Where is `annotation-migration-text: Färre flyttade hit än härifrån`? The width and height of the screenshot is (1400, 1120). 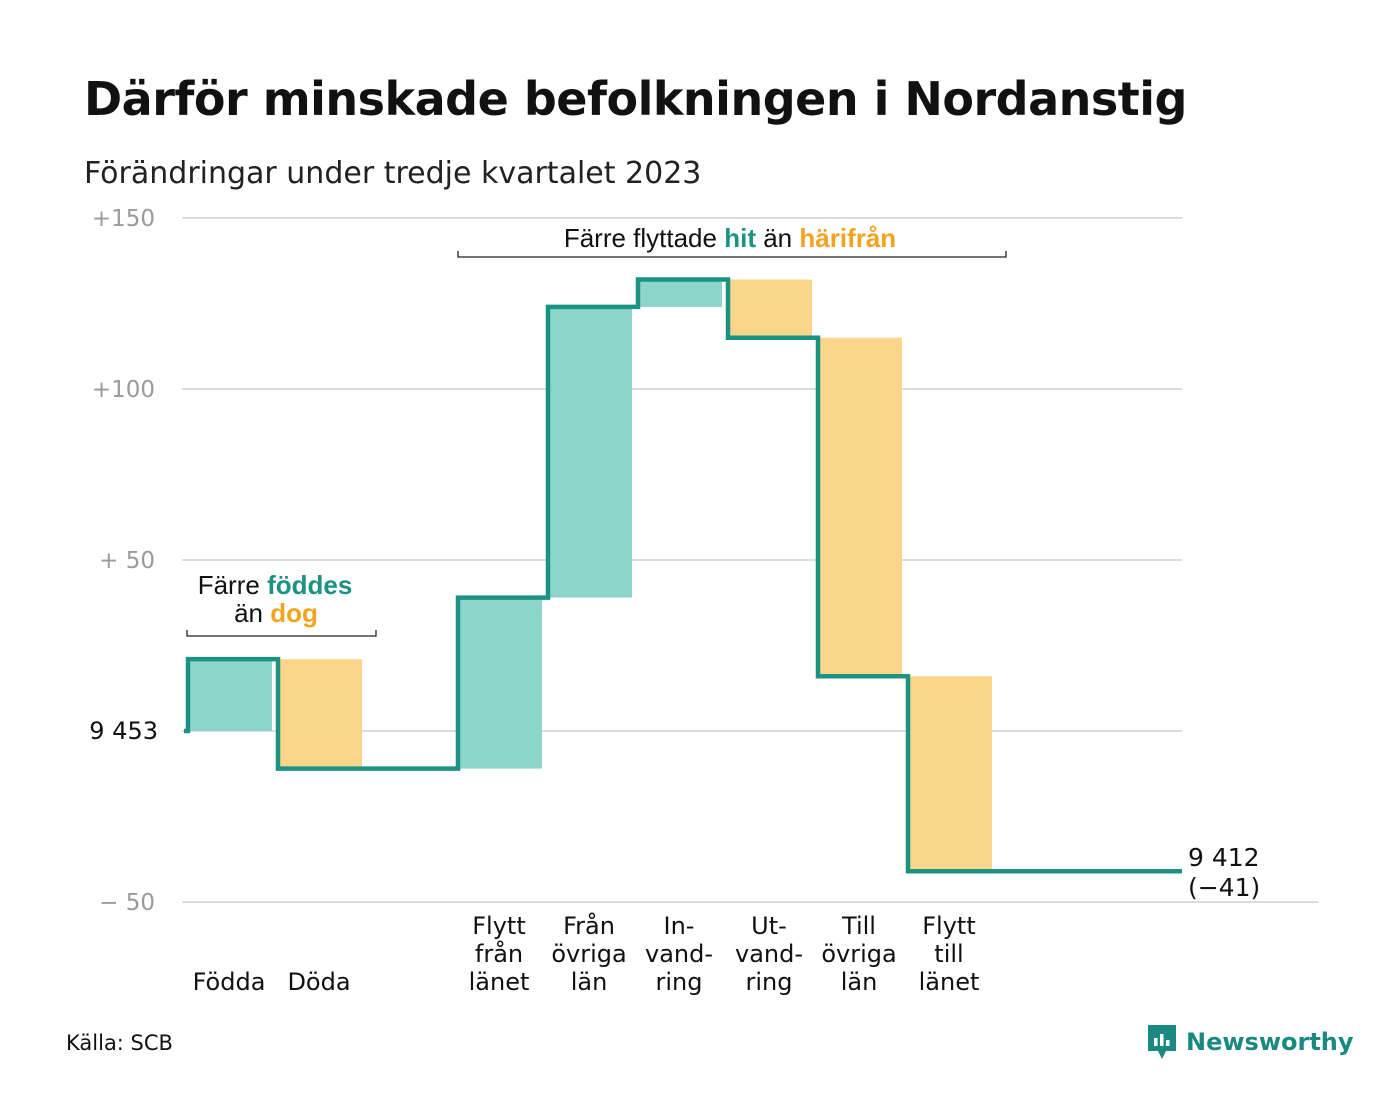
annotation-migration-text: Färre flyttade hit än härifrån is located at coordinates (730, 238).